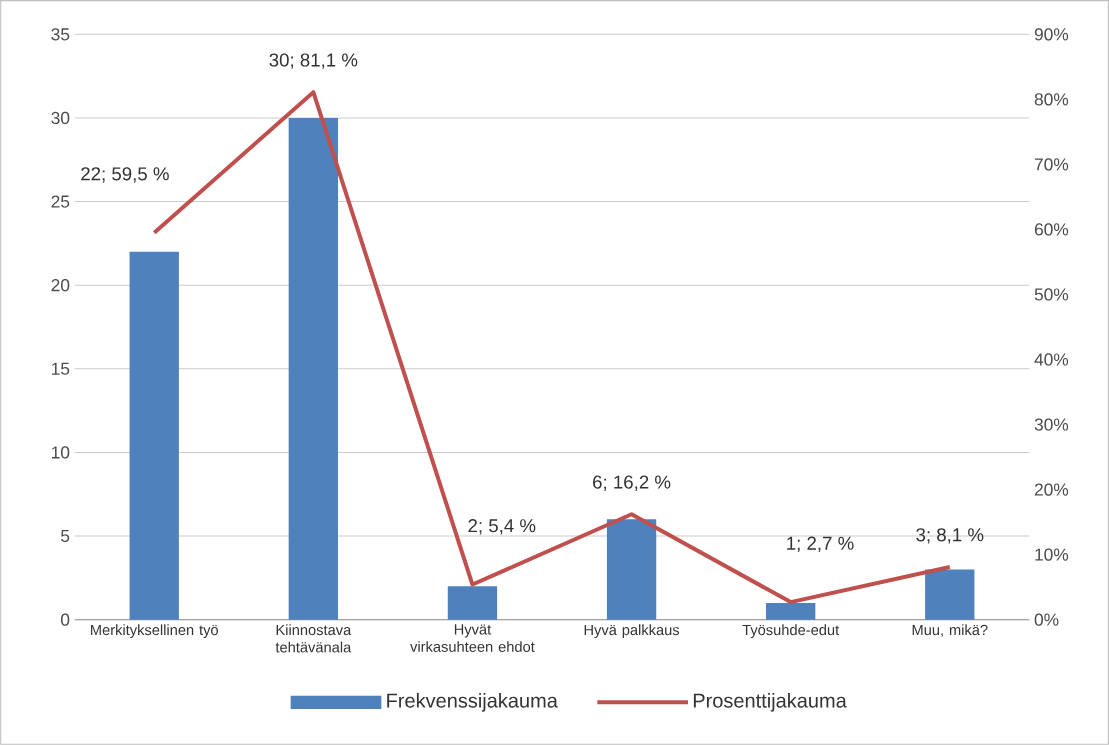 The image size is (1109, 745). Describe the element at coordinates (950, 536) in the screenshot. I see `data-label: 3; 8,1 %` at that location.